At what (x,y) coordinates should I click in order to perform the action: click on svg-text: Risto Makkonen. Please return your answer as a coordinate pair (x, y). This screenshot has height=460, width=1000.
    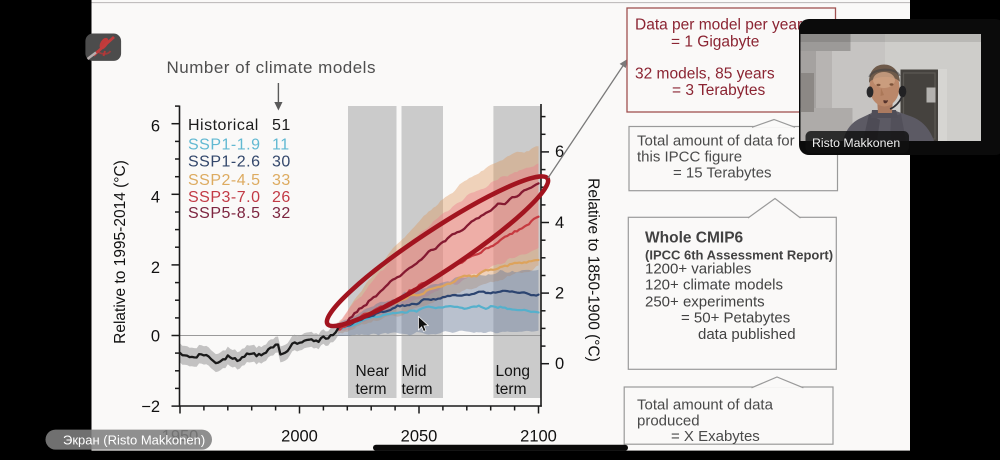
    Looking at the image, I should click on (856, 143).